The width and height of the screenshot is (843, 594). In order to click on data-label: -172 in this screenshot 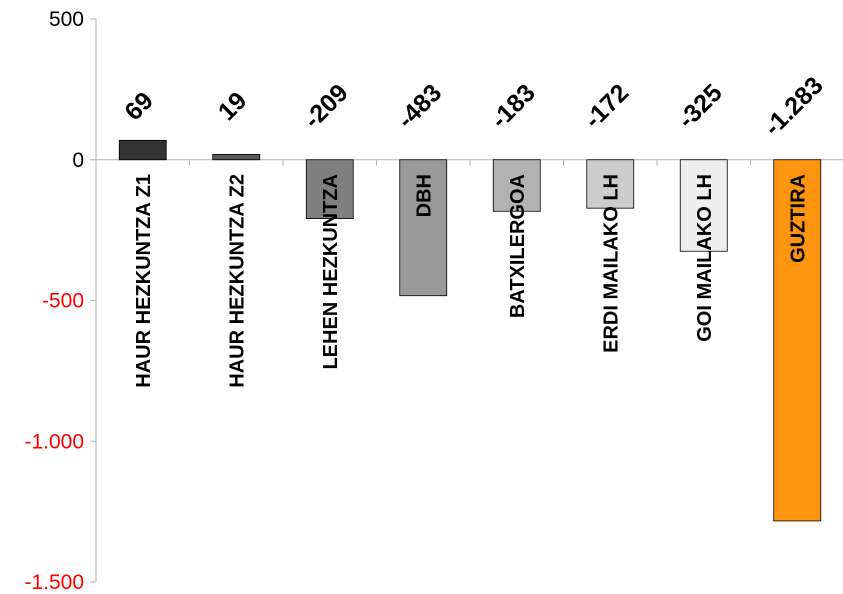, I will do `click(606, 106)`.